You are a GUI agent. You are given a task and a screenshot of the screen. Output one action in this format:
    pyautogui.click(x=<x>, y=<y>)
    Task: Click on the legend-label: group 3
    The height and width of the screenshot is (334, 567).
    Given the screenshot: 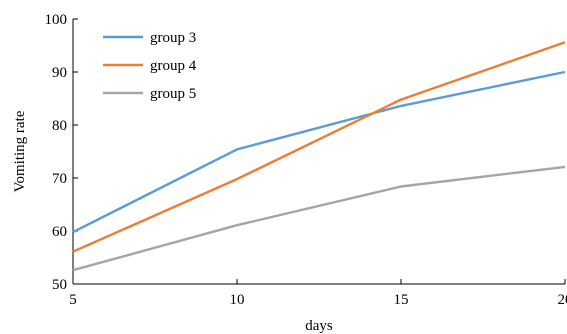 What is the action you would take?
    pyautogui.click(x=173, y=38)
    